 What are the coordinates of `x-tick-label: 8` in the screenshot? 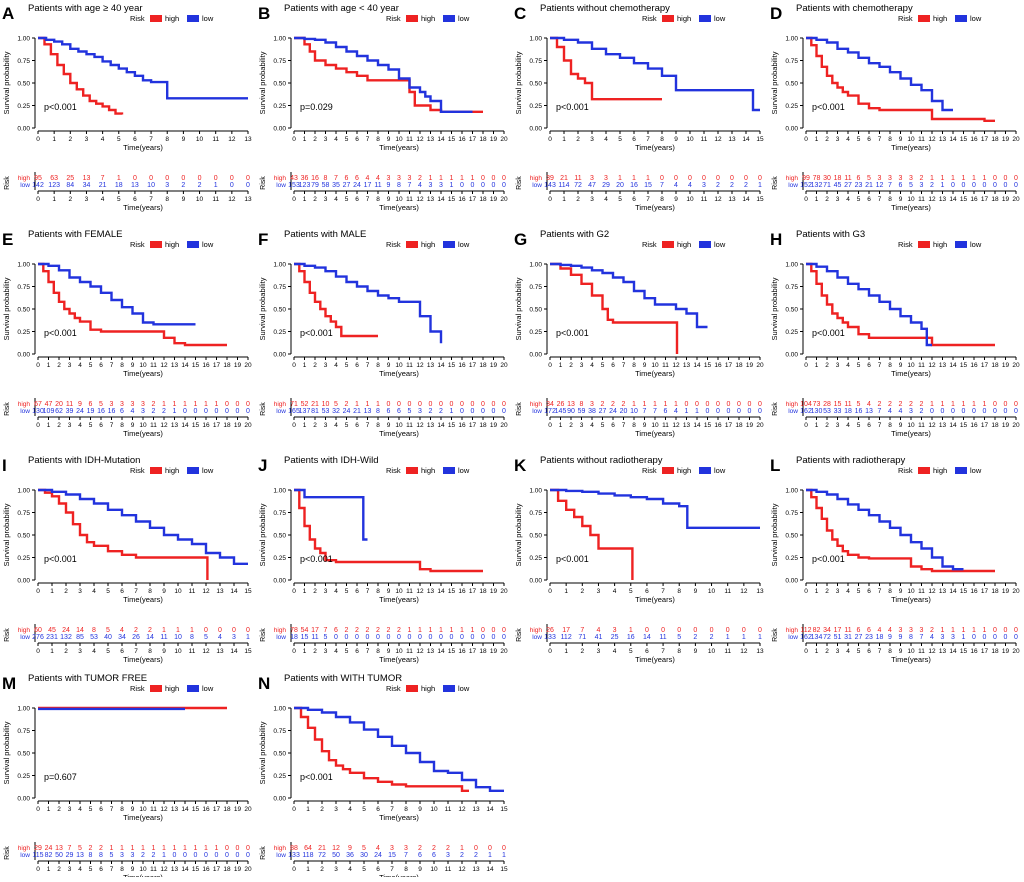 It's located at (122, 809).